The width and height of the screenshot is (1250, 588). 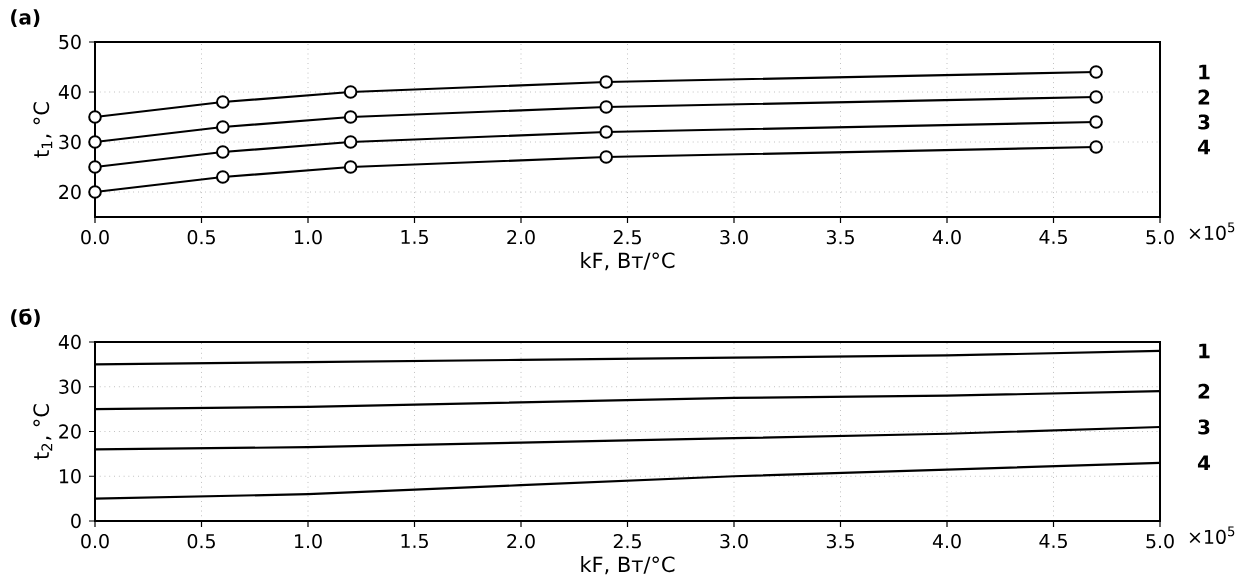 What do you see at coordinates (43, 130) in the screenshot?
I see `y-axis-title: t$_{1}$, °C` at bounding box center [43, 130].